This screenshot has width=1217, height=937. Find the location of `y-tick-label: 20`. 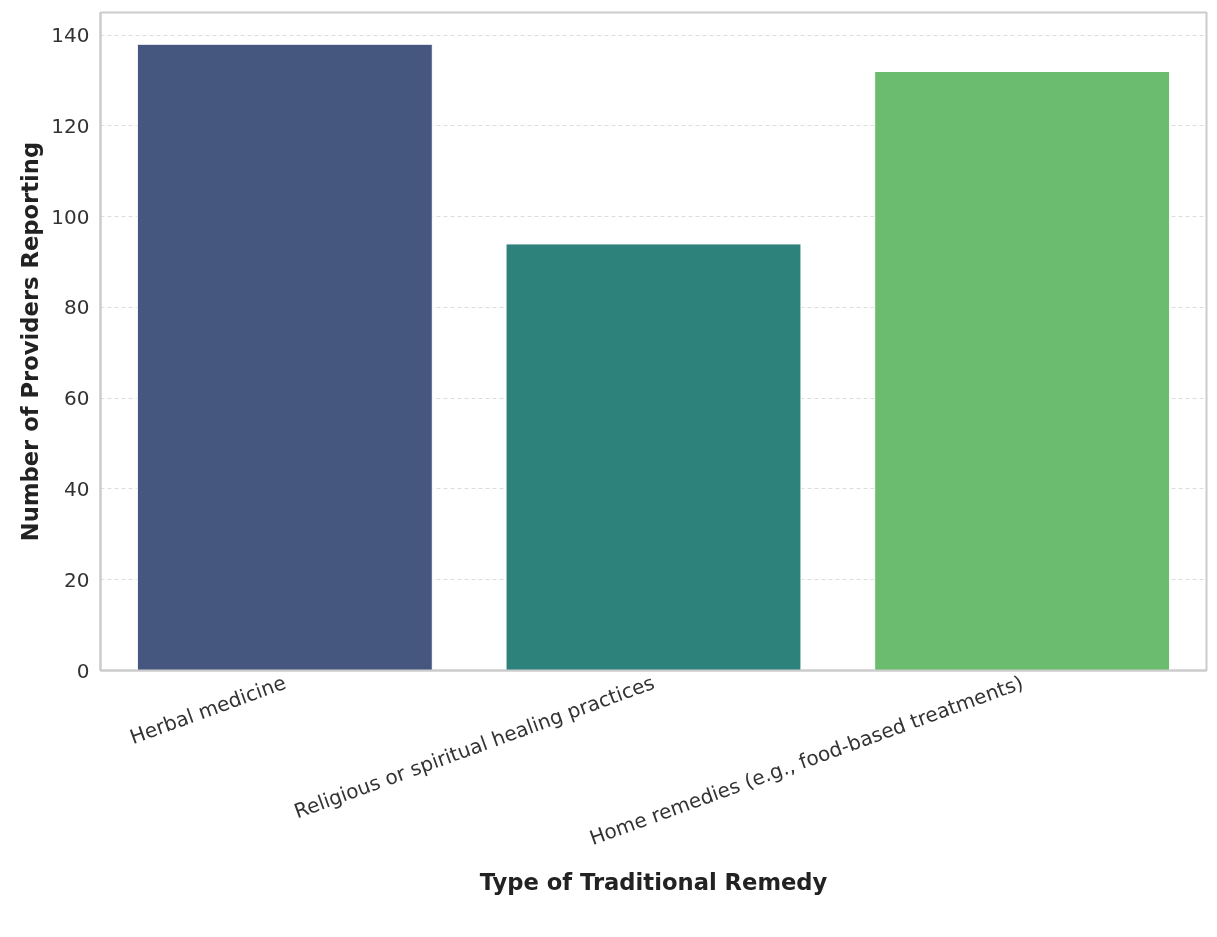

y-tick-label: 20 is located at coordinates (77, 579).